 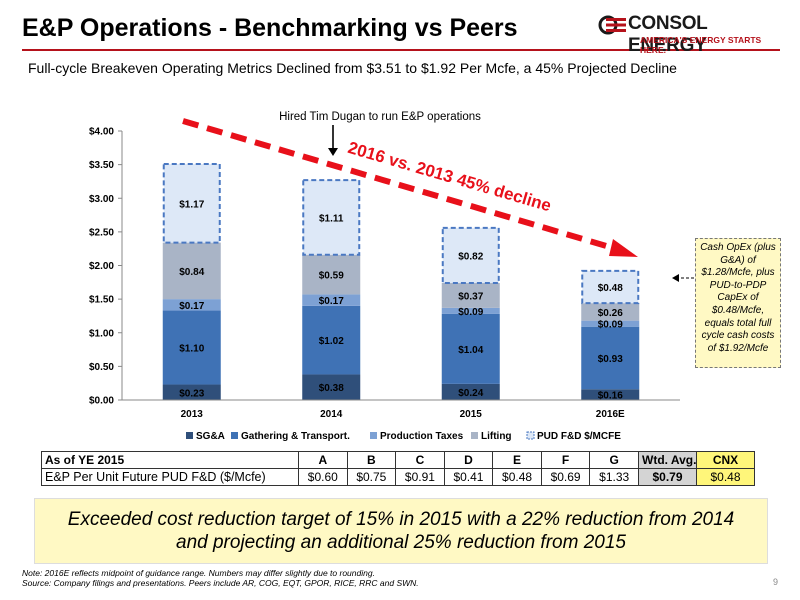 I want to click on data-label: $1.10, so click(x=191, y=349).